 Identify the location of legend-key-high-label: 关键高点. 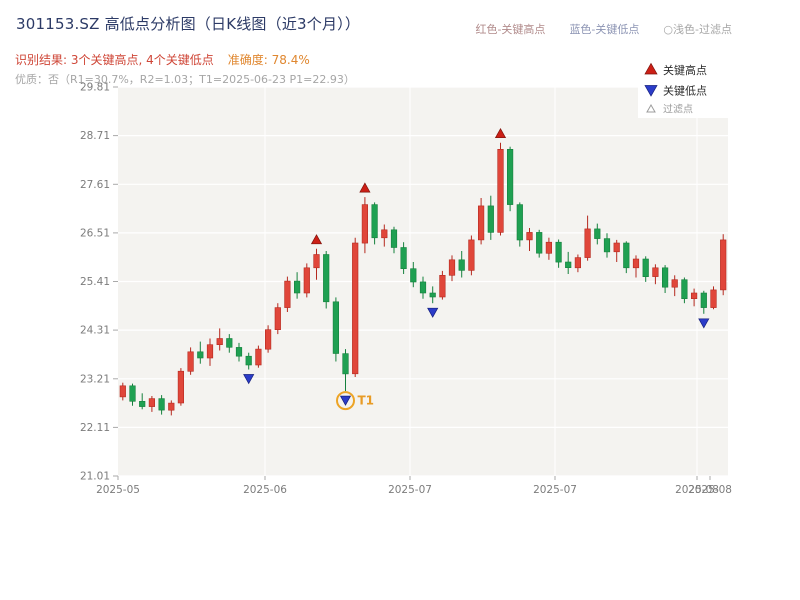
(685, 70).